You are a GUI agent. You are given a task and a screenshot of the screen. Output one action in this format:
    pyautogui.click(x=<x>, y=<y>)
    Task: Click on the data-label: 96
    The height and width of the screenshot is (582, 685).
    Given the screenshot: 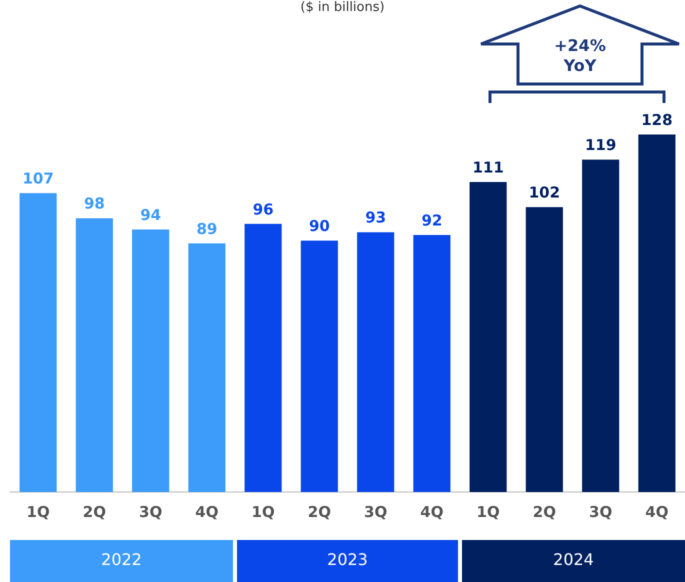 What is the action you would take?
    pyautogui.click(x=263, y=209)
    